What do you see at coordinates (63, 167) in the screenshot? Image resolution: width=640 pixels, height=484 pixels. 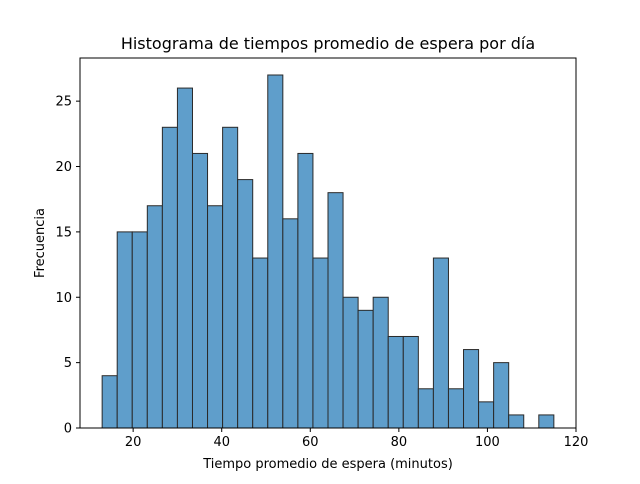 I see `y-tick-label: 20` at bounding box center [63, 167].